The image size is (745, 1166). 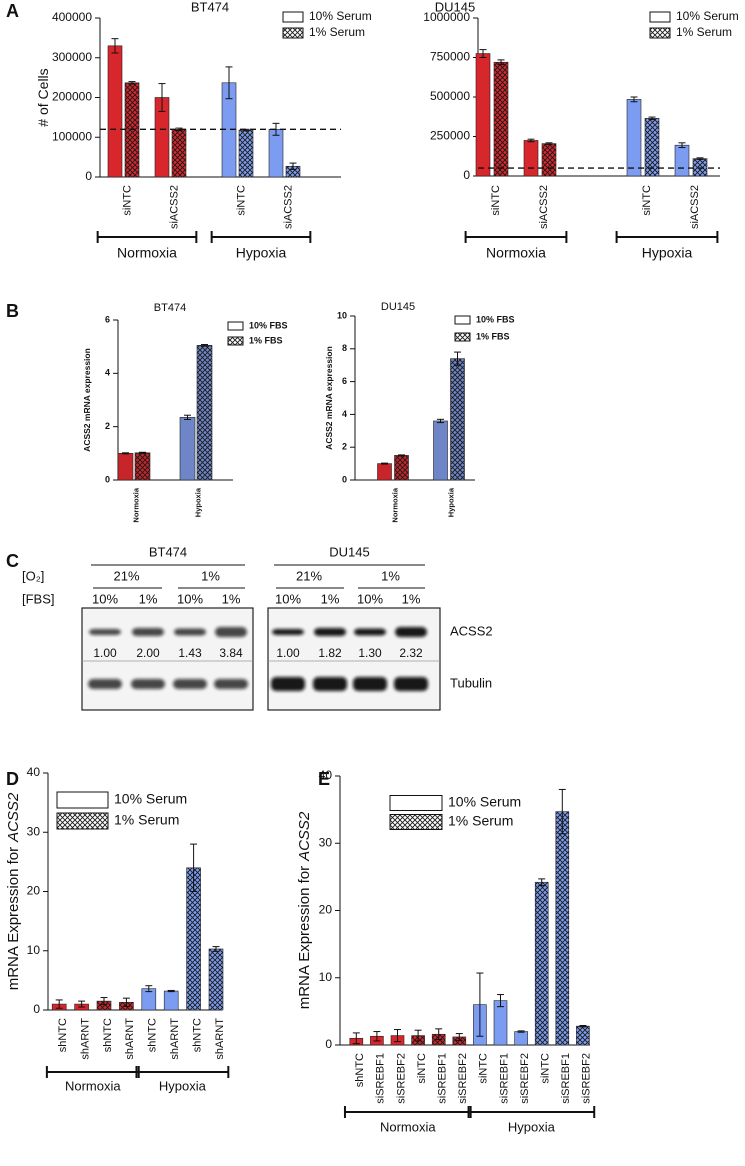 What do you see at coordinates (170, 308) in the screenshot?
I see `chart-title: BT474` at bounding box center [170, 308].